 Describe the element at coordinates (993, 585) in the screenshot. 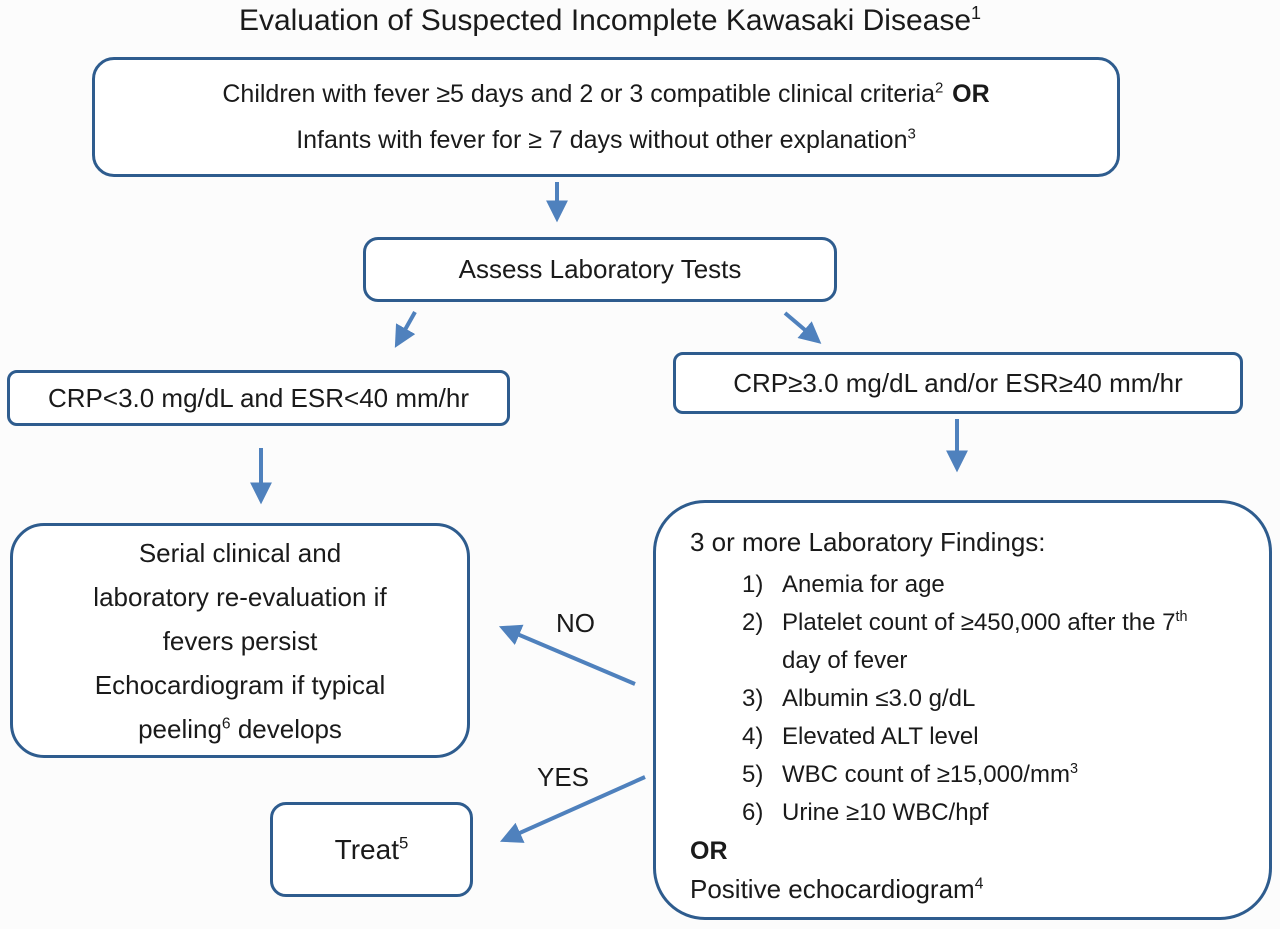

I see `finding-item: 1) Anemia for age` at that location.